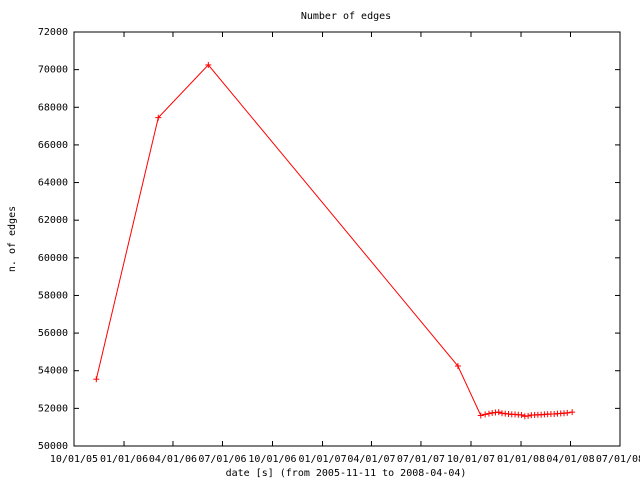 This screenshot has width=640, height=480. Describe the element at coordinates (53, 32) in the screenshot. I see `y-tick-label: 72000` at that location.